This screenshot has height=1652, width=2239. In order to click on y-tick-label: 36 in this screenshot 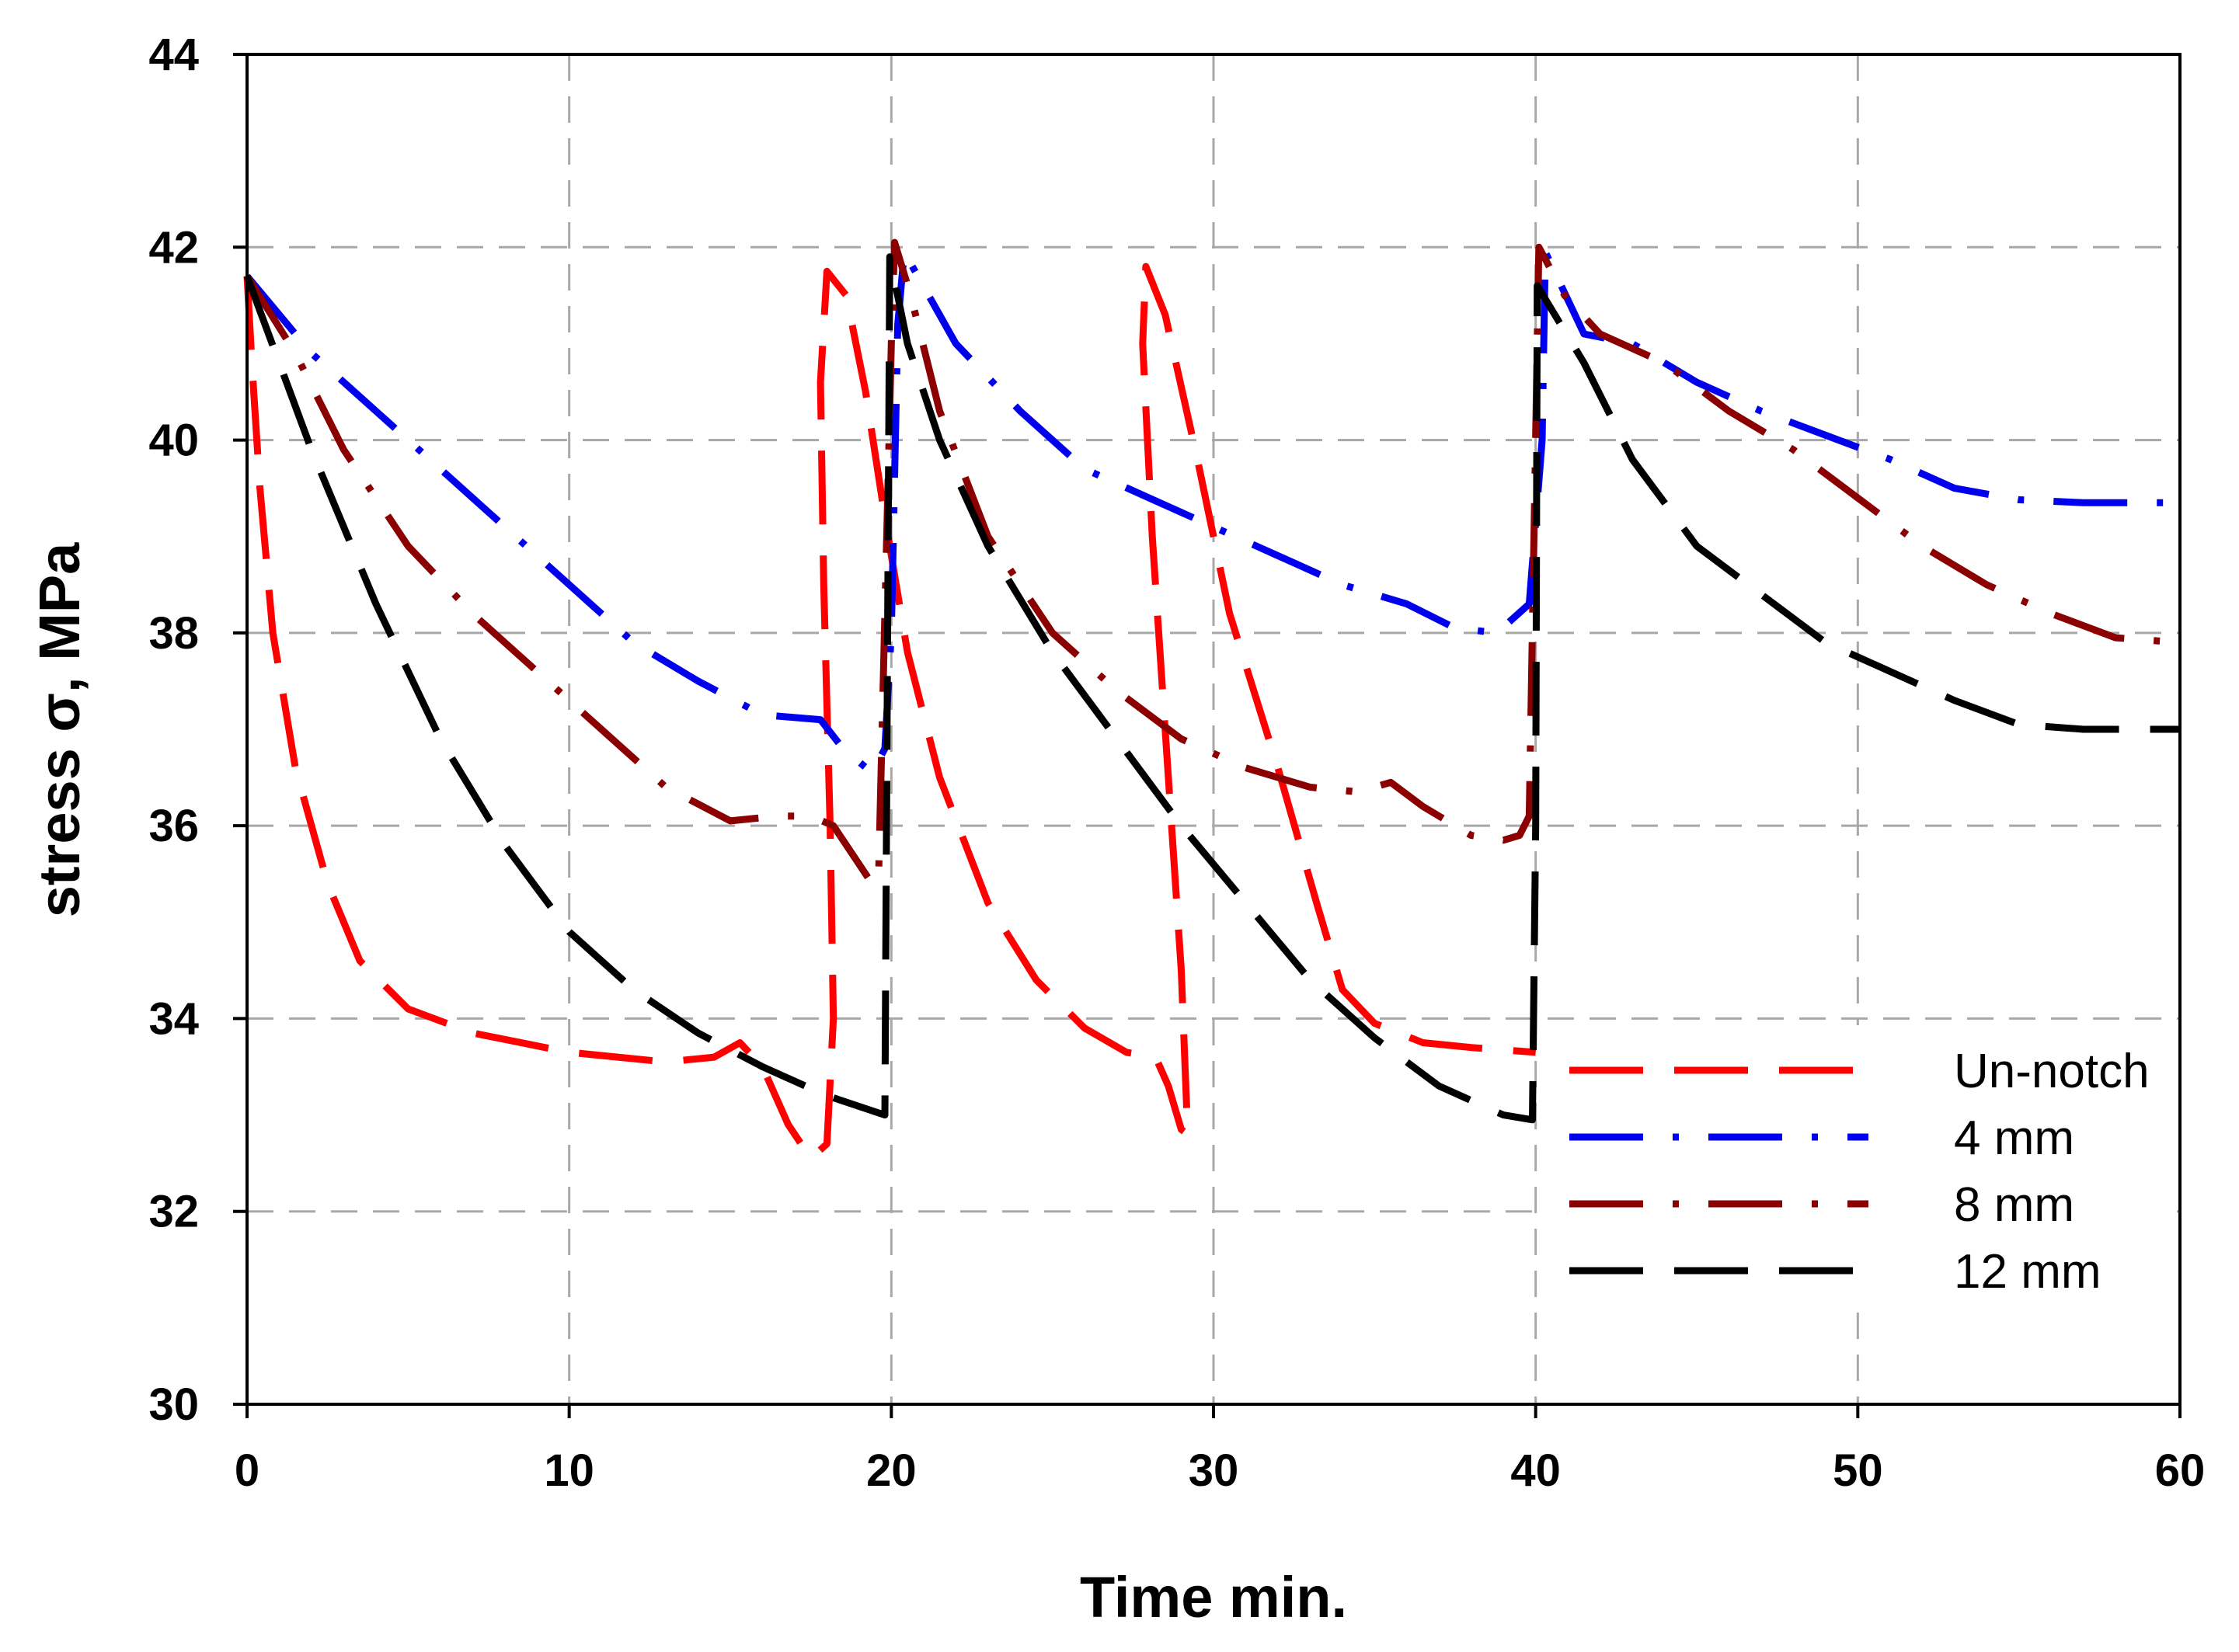, I will do `click(173, 826)`.